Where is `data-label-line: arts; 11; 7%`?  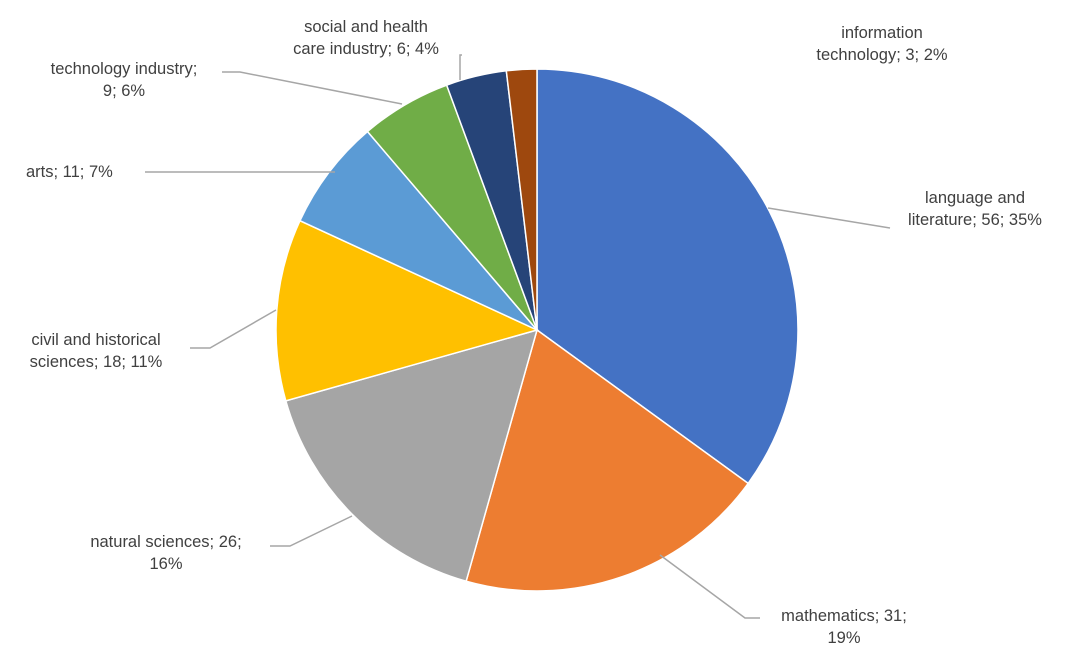 data-label-line: arts; 11; 7% is located at coordinates (69, 172).